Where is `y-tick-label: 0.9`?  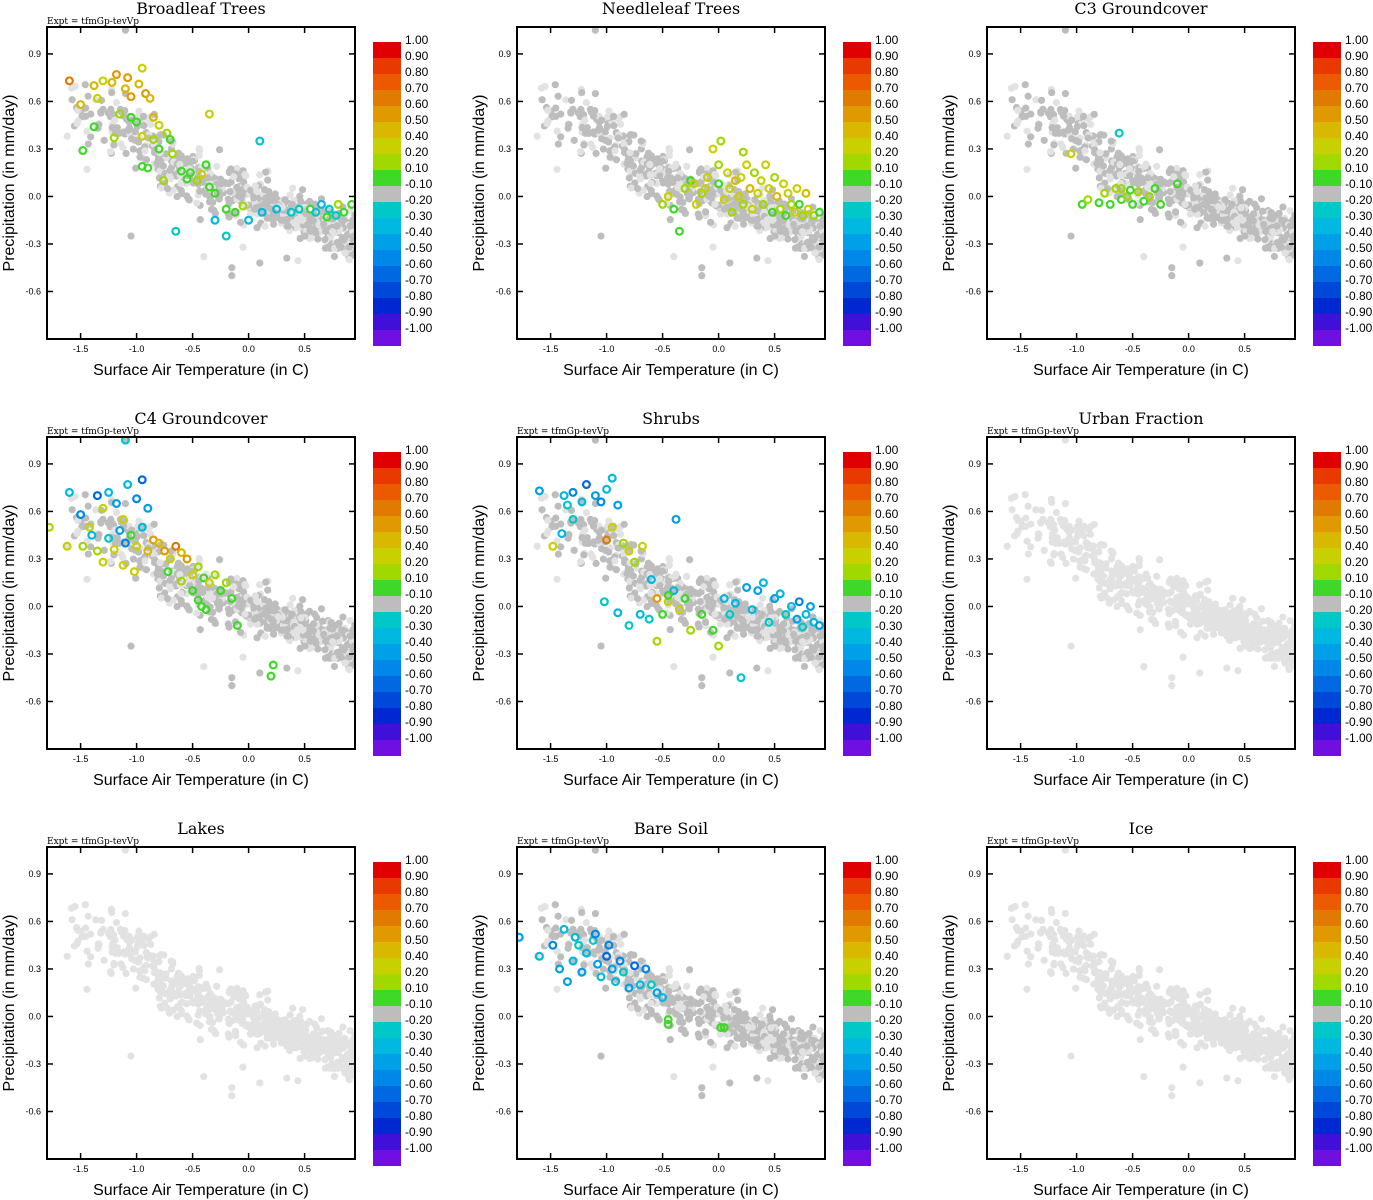 y-tick-label: 0.9 is located at coordinates (34, 54).